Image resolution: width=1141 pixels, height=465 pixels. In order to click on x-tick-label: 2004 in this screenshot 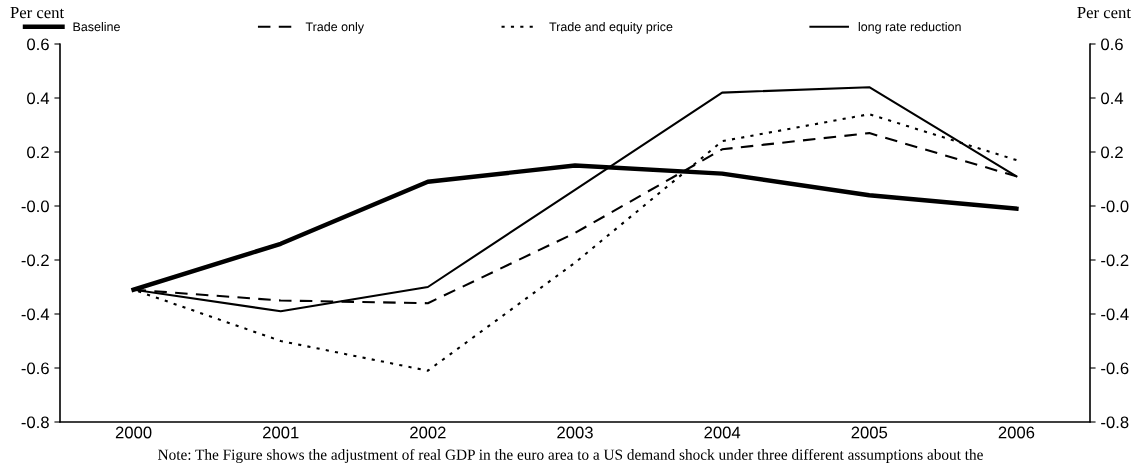, I will do `click(722, 432)`.